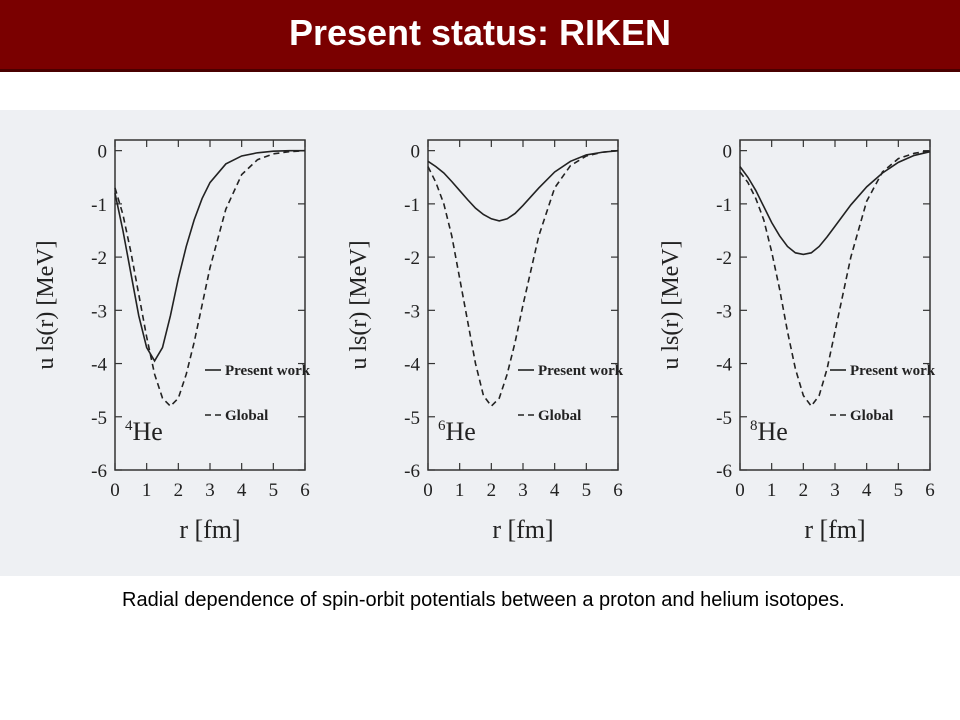  Describe the element at coordinates (442, 426) in the screenshot. I see `isotope-mass: 6` at that location.